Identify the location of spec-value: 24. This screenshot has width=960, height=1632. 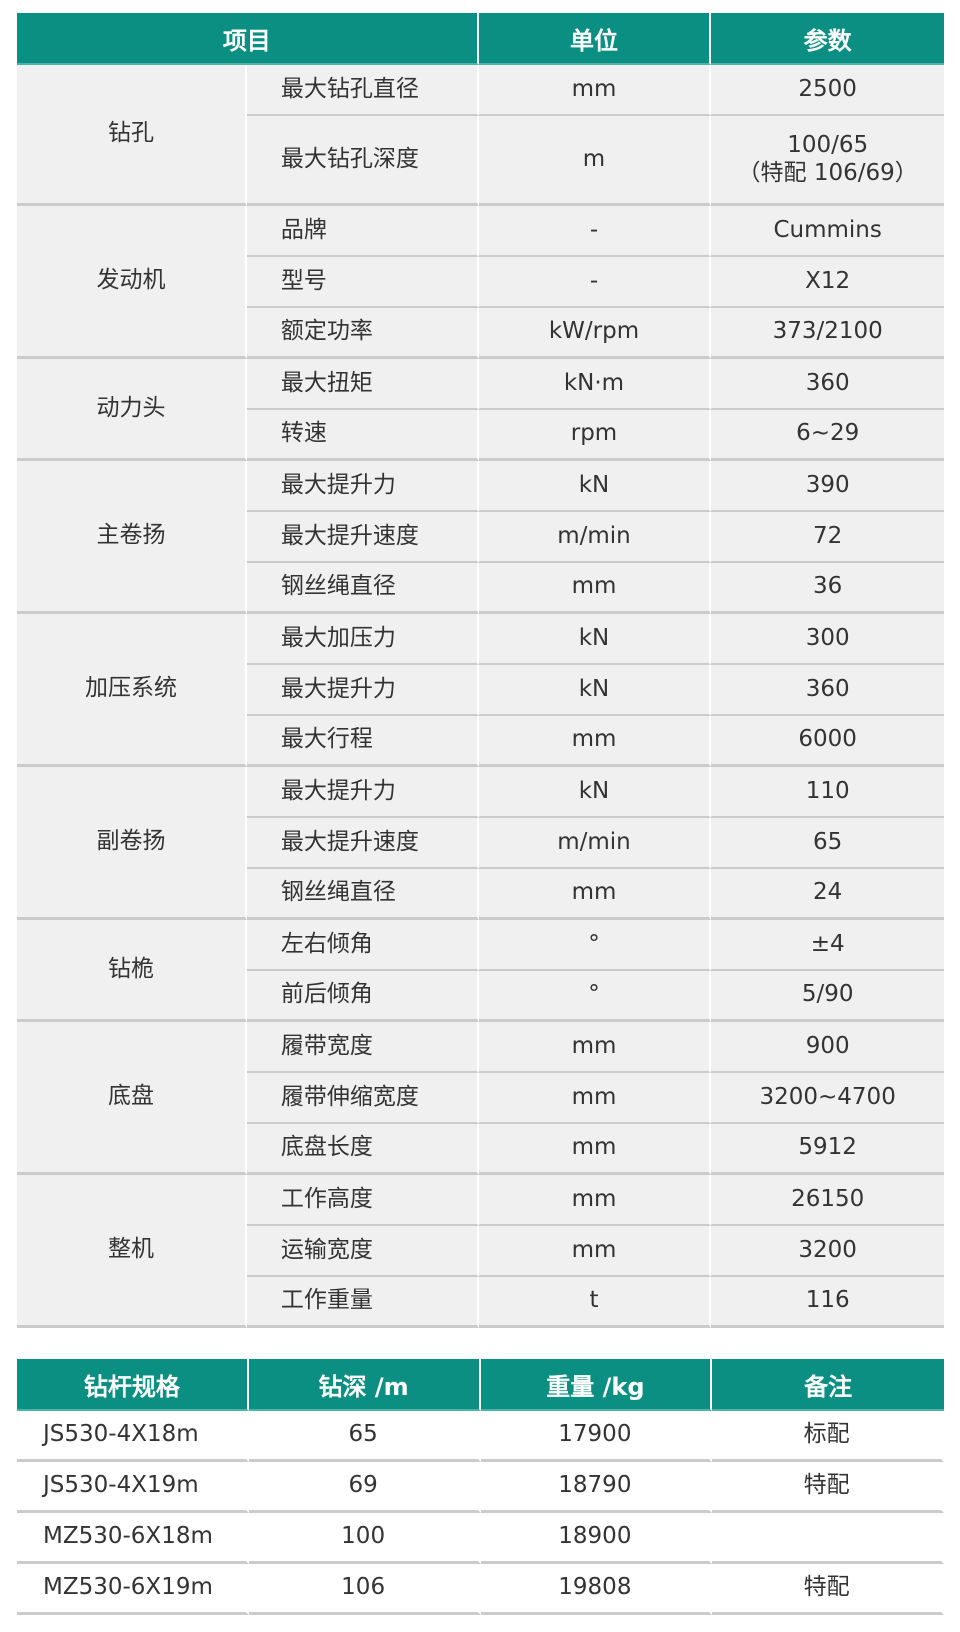
(827, 894).